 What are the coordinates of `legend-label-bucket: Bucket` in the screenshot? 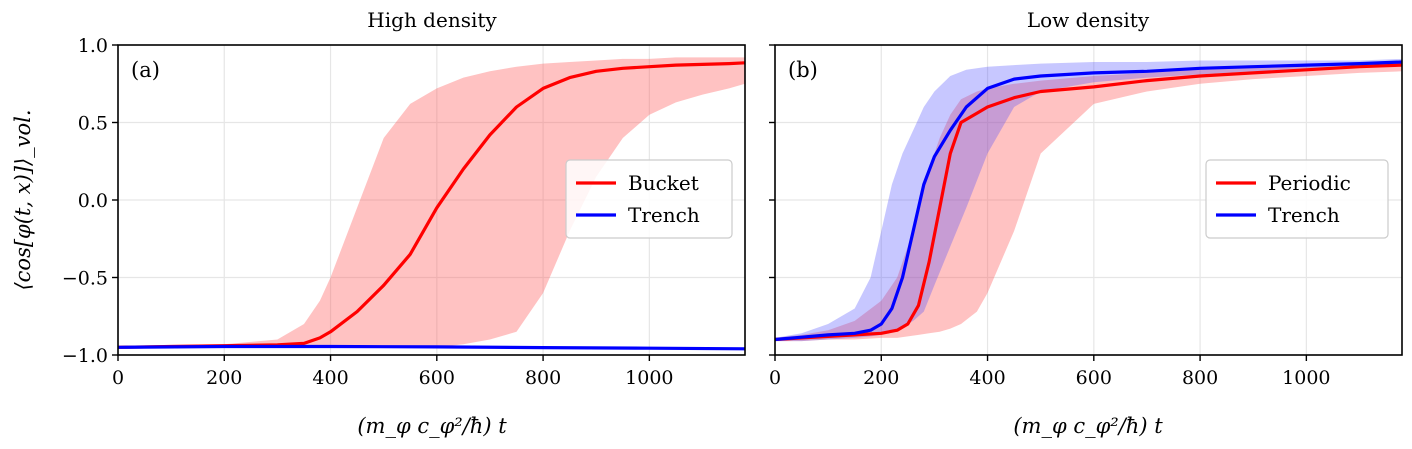 It's located at (663, 183).